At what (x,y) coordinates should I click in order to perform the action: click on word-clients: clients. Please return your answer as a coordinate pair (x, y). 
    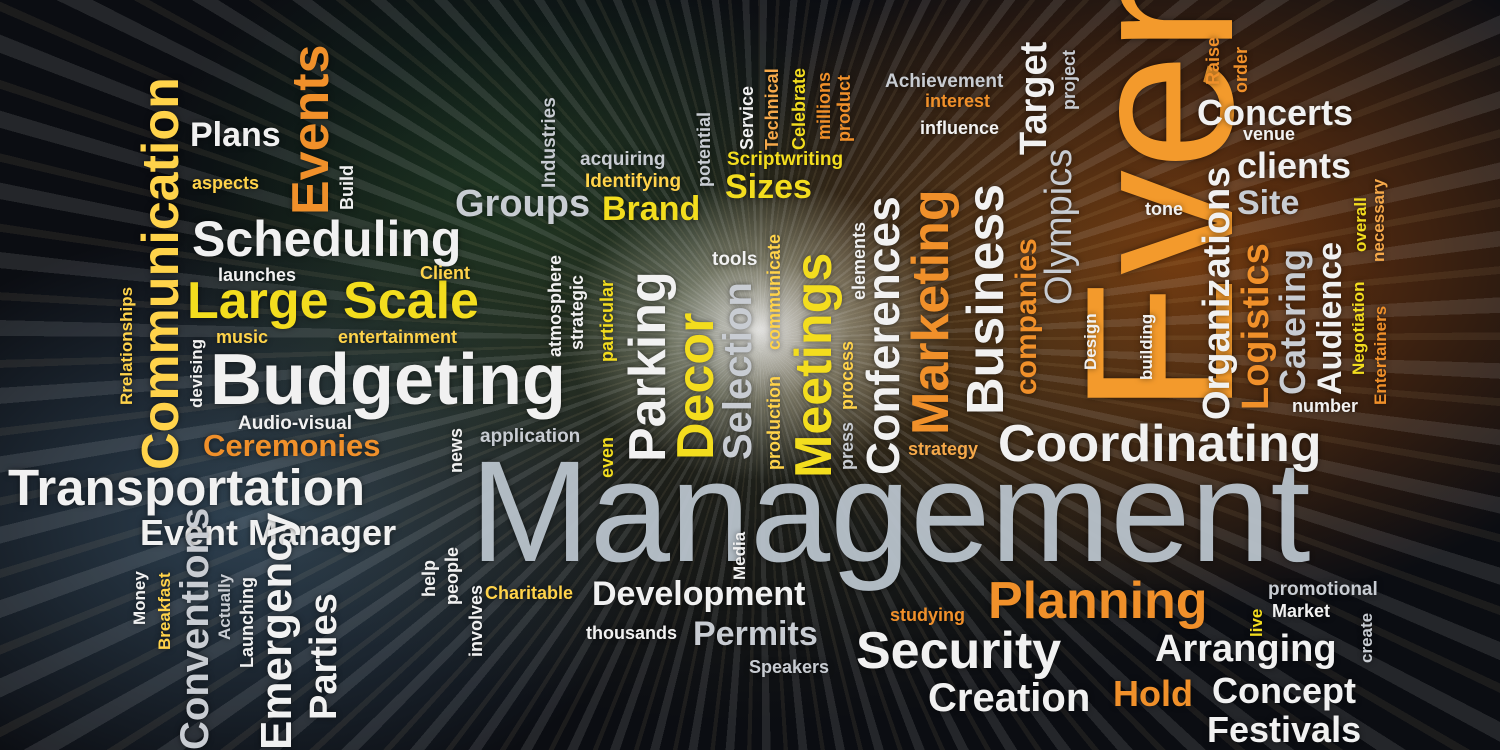
    Looking at the image, I should click on (1294, 165).